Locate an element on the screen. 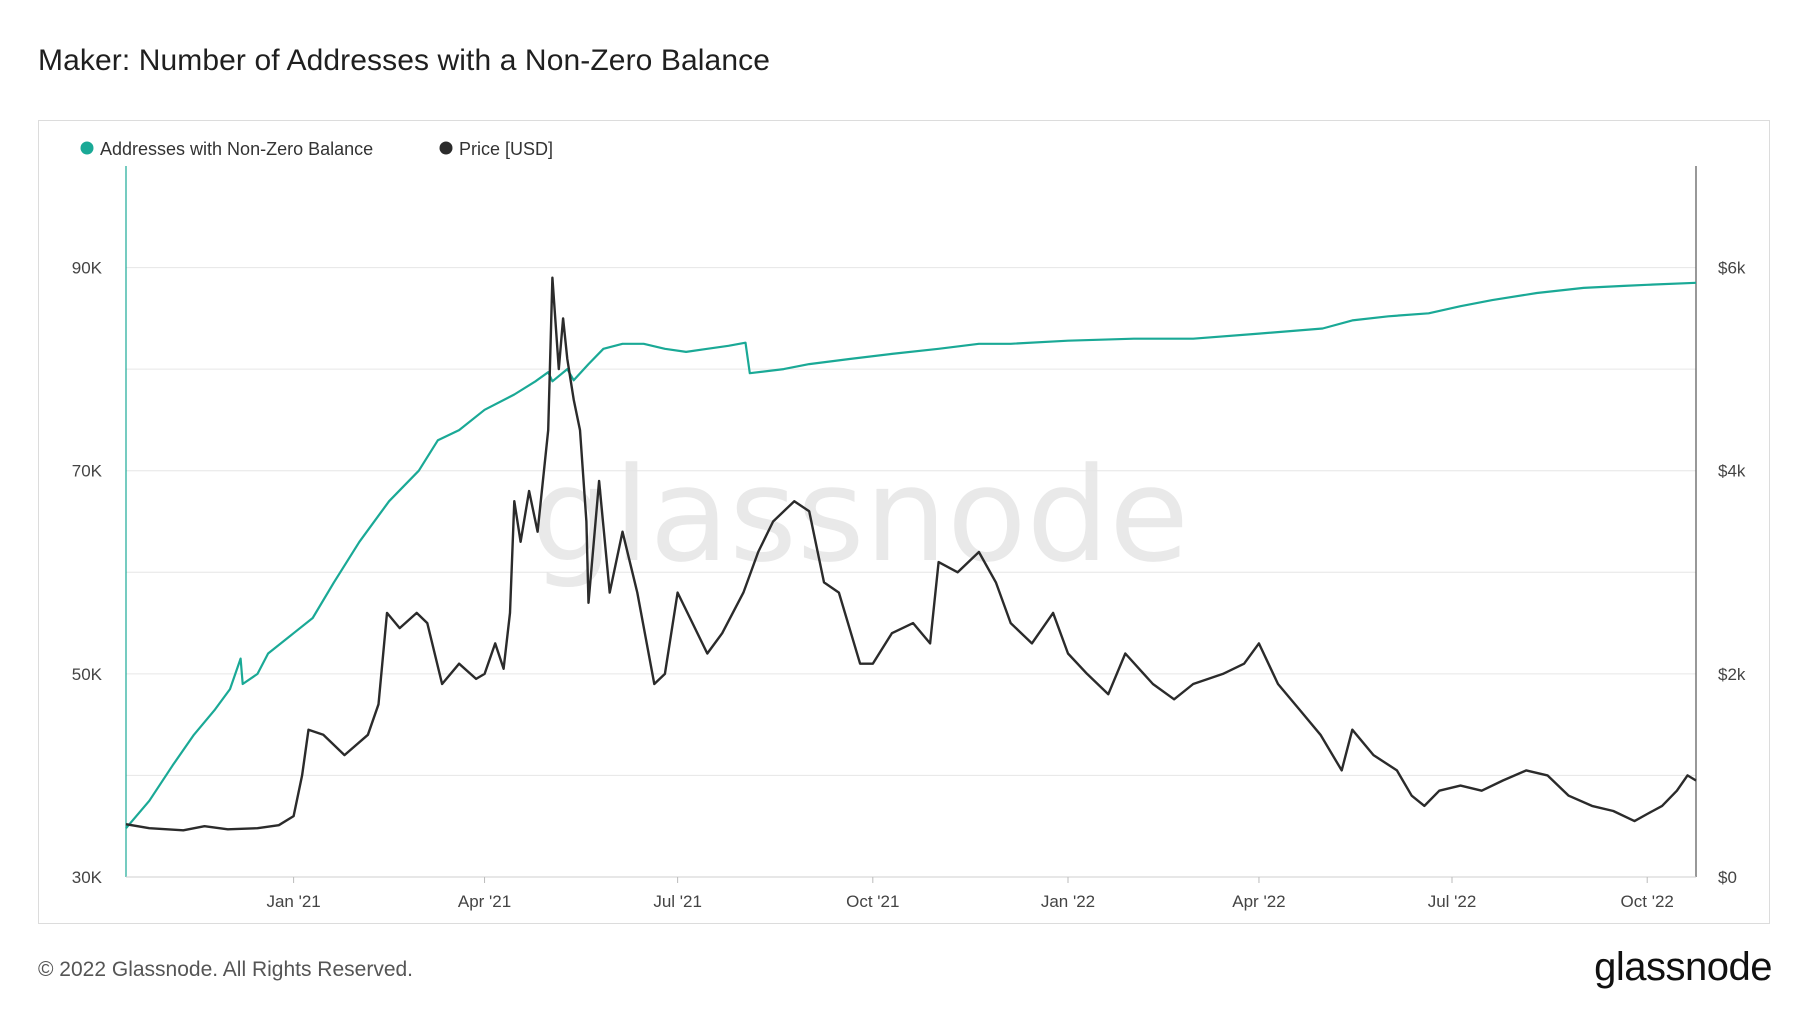  x-tick-label: Apr '21 is located at coordinates (484, 901).